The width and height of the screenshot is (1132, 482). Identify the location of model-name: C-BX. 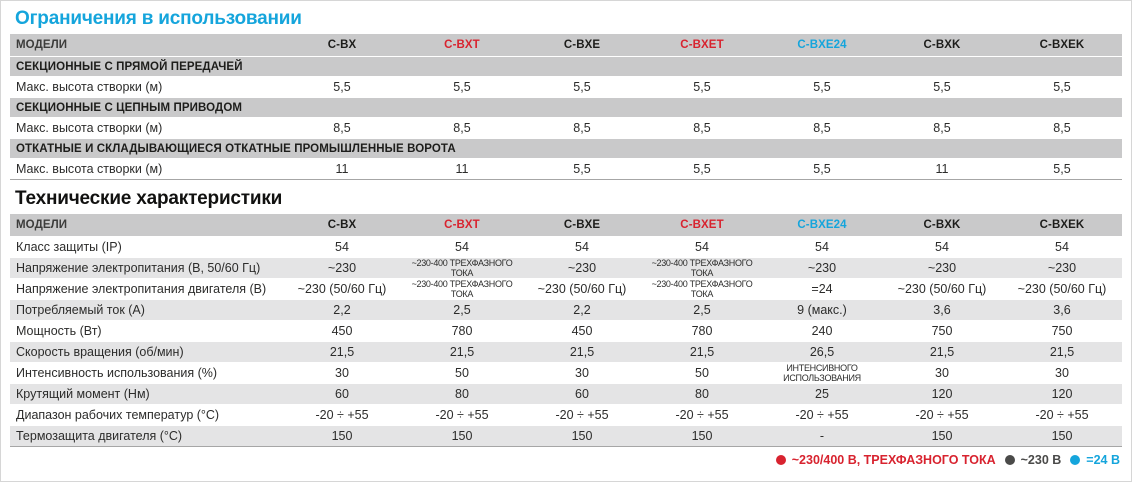
(342, 225).